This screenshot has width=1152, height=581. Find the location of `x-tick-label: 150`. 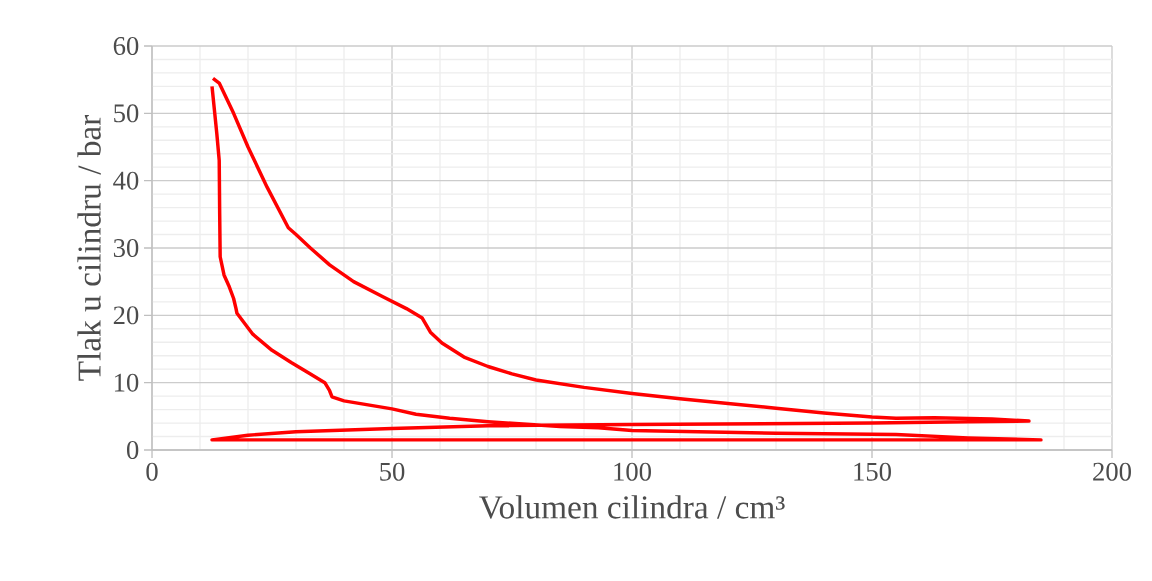

x-tick-label: 150 is located at coordinates (872, 471).